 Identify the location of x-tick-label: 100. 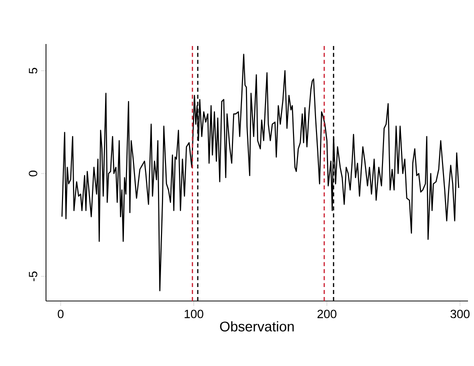
(194, 314).